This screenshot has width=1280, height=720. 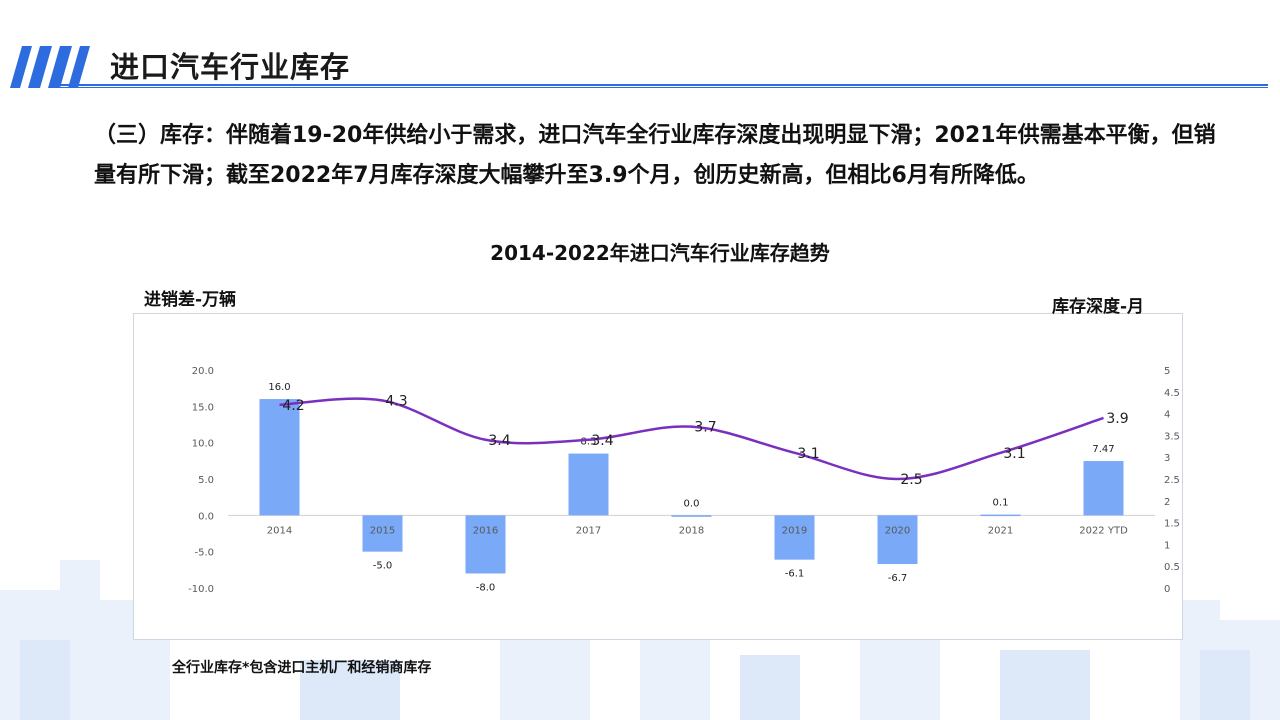 What do you see at coordinates (1167, 415) in the screenshot?
I see `right-axis-tick: 4` at bounding box center [1167, 415].